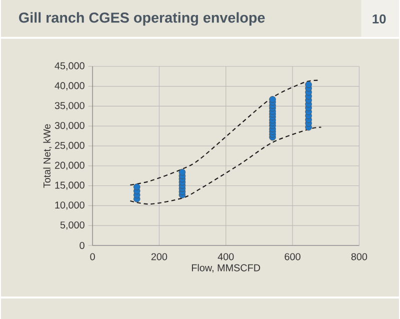 This screenshot has height=319, width=400. I want to click on chart-title: Gill ranch CGES operating envelope, so click(142, 19).